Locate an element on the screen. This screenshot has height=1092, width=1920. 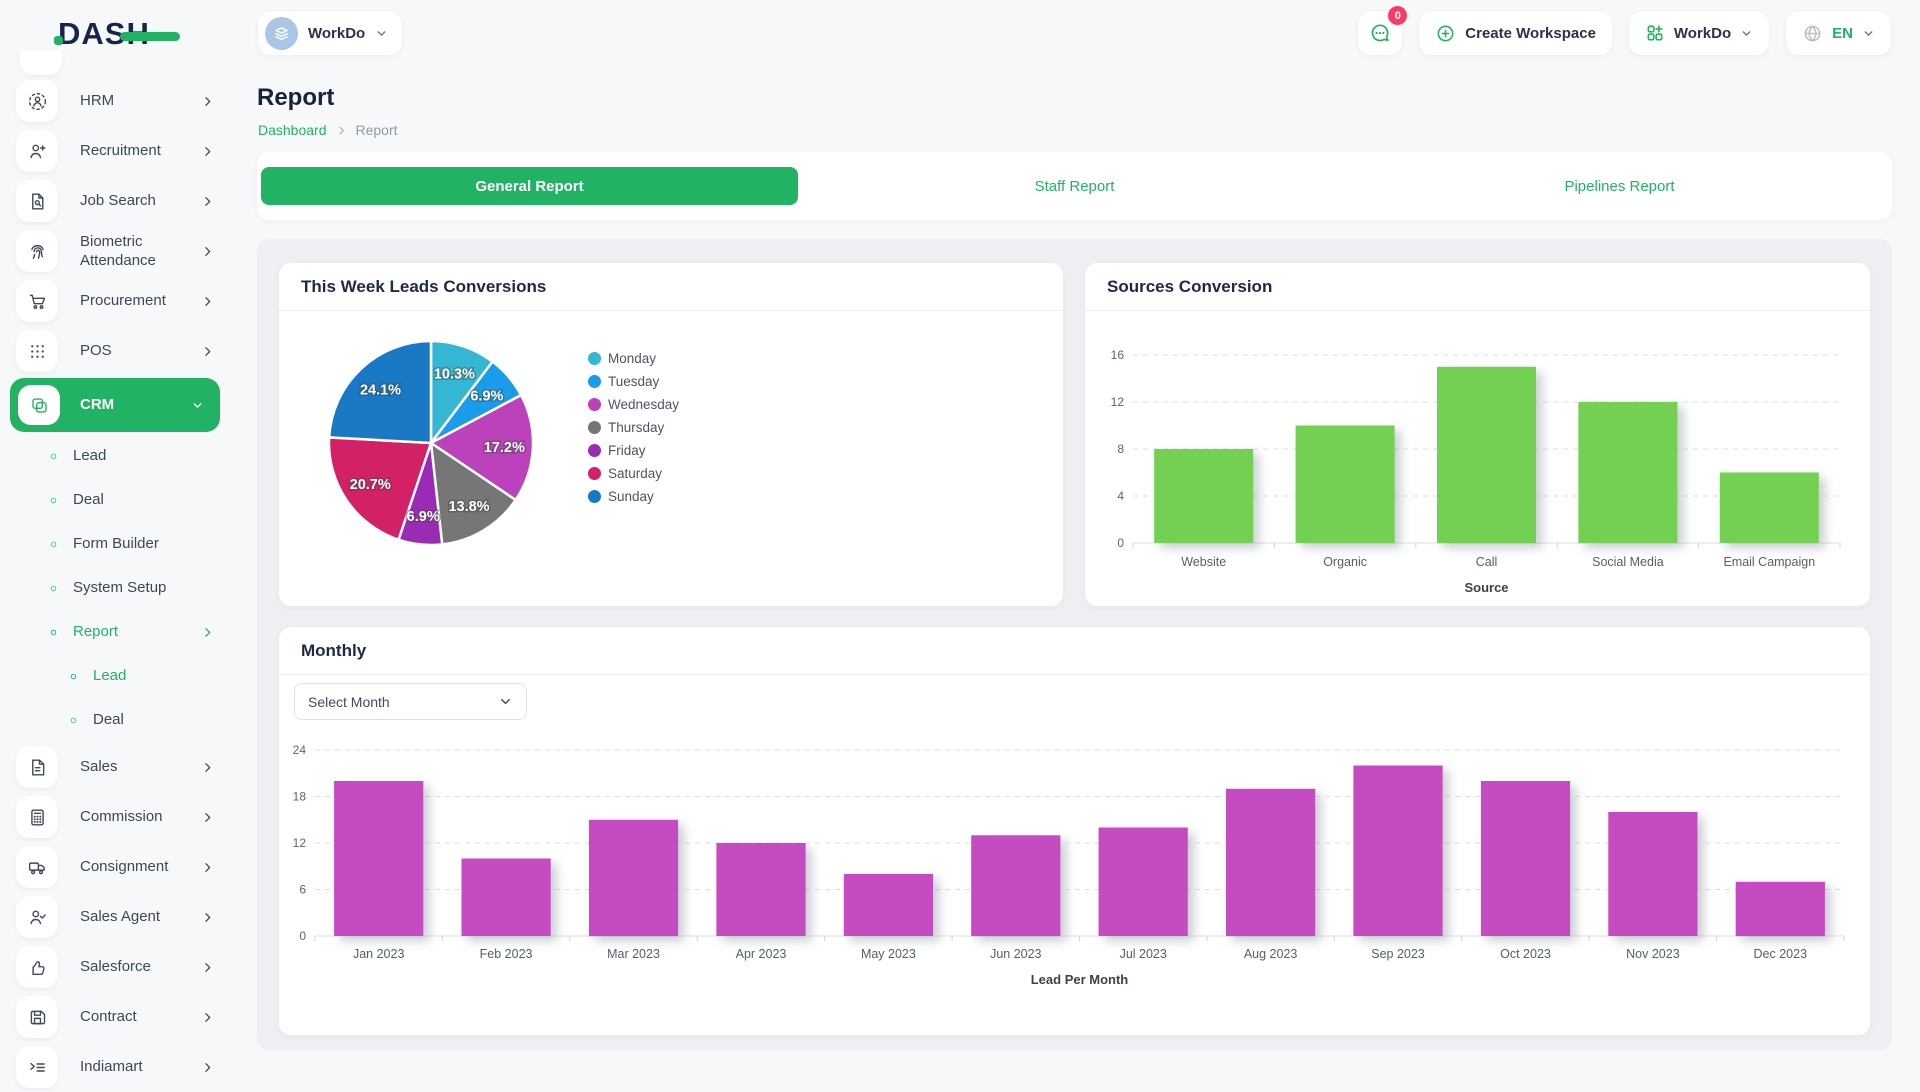
pie-slice-wednesday is located at coordinates (481, 447).